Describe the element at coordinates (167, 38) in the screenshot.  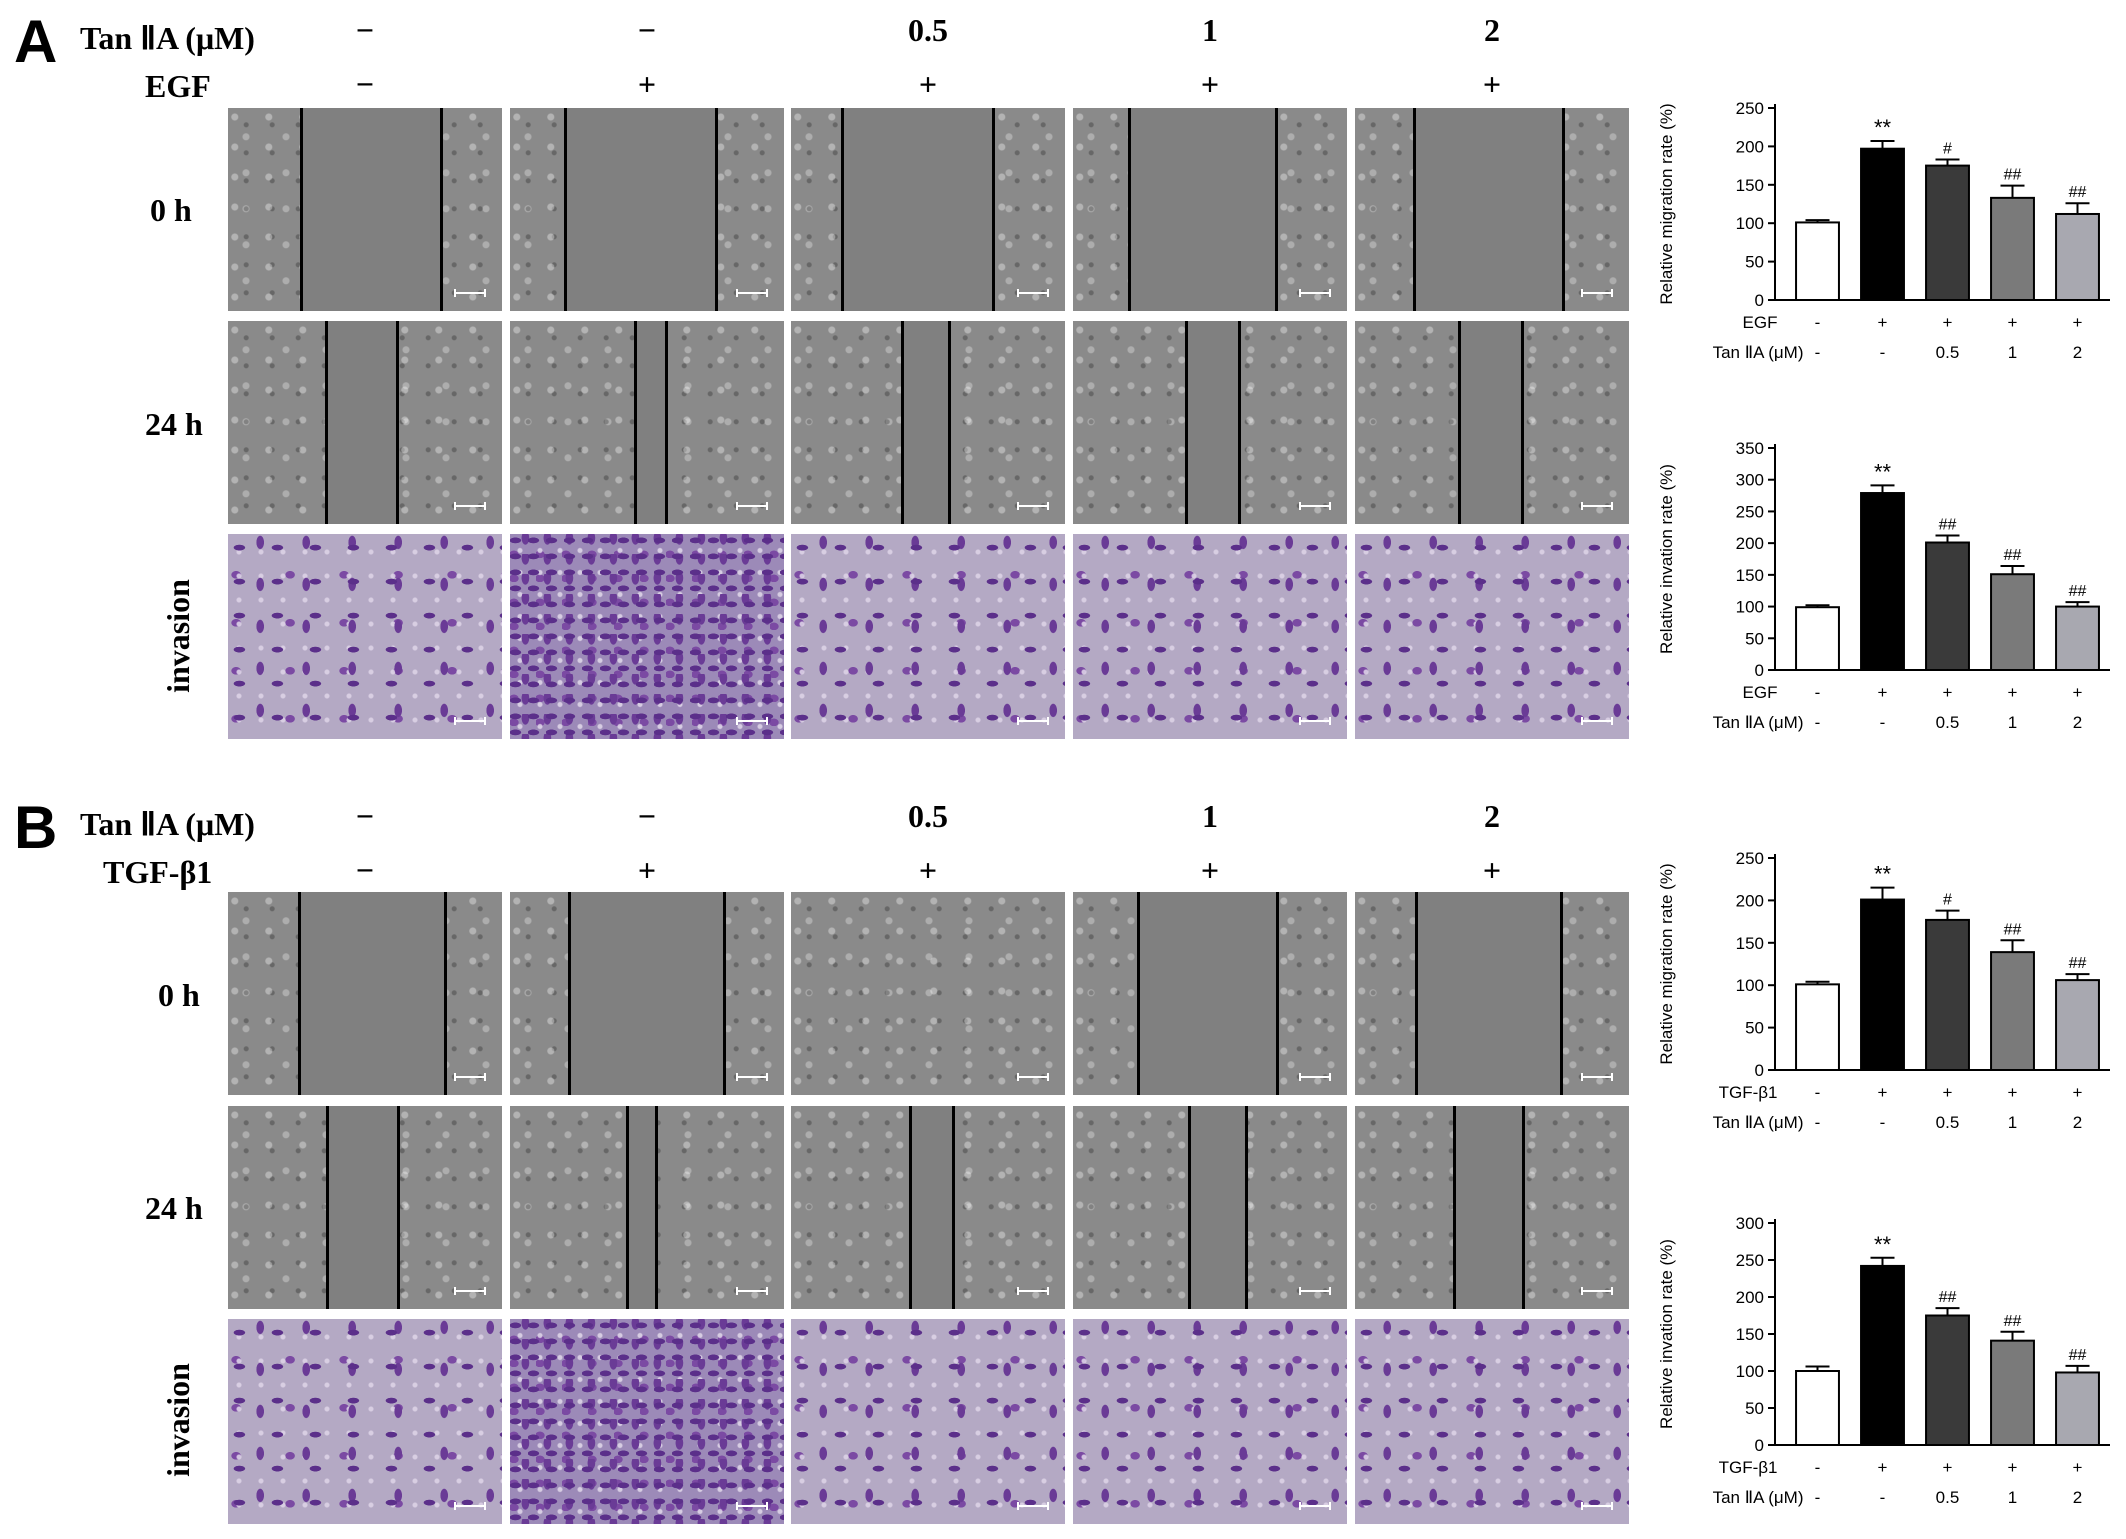
I see `panel-a-tan-label: Tan ⅡA (μM)` at that location.